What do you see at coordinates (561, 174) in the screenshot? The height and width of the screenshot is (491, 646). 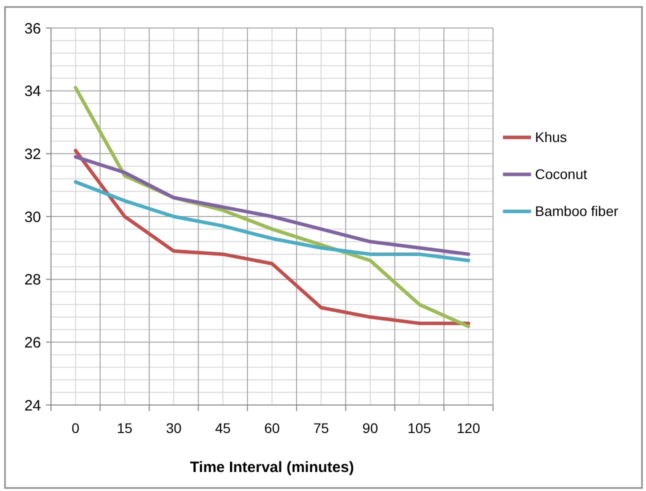 I see `legend-label: Coconut` at bounding box center [561, 174].